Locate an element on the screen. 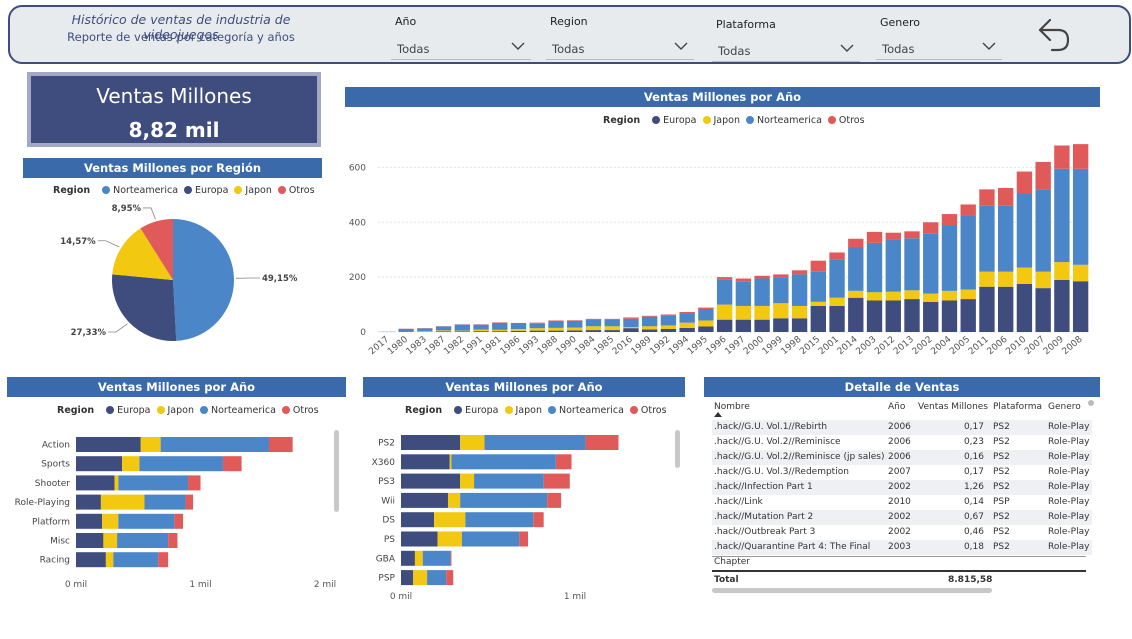  genre-scrollbar is located at coordinates (336, 471).